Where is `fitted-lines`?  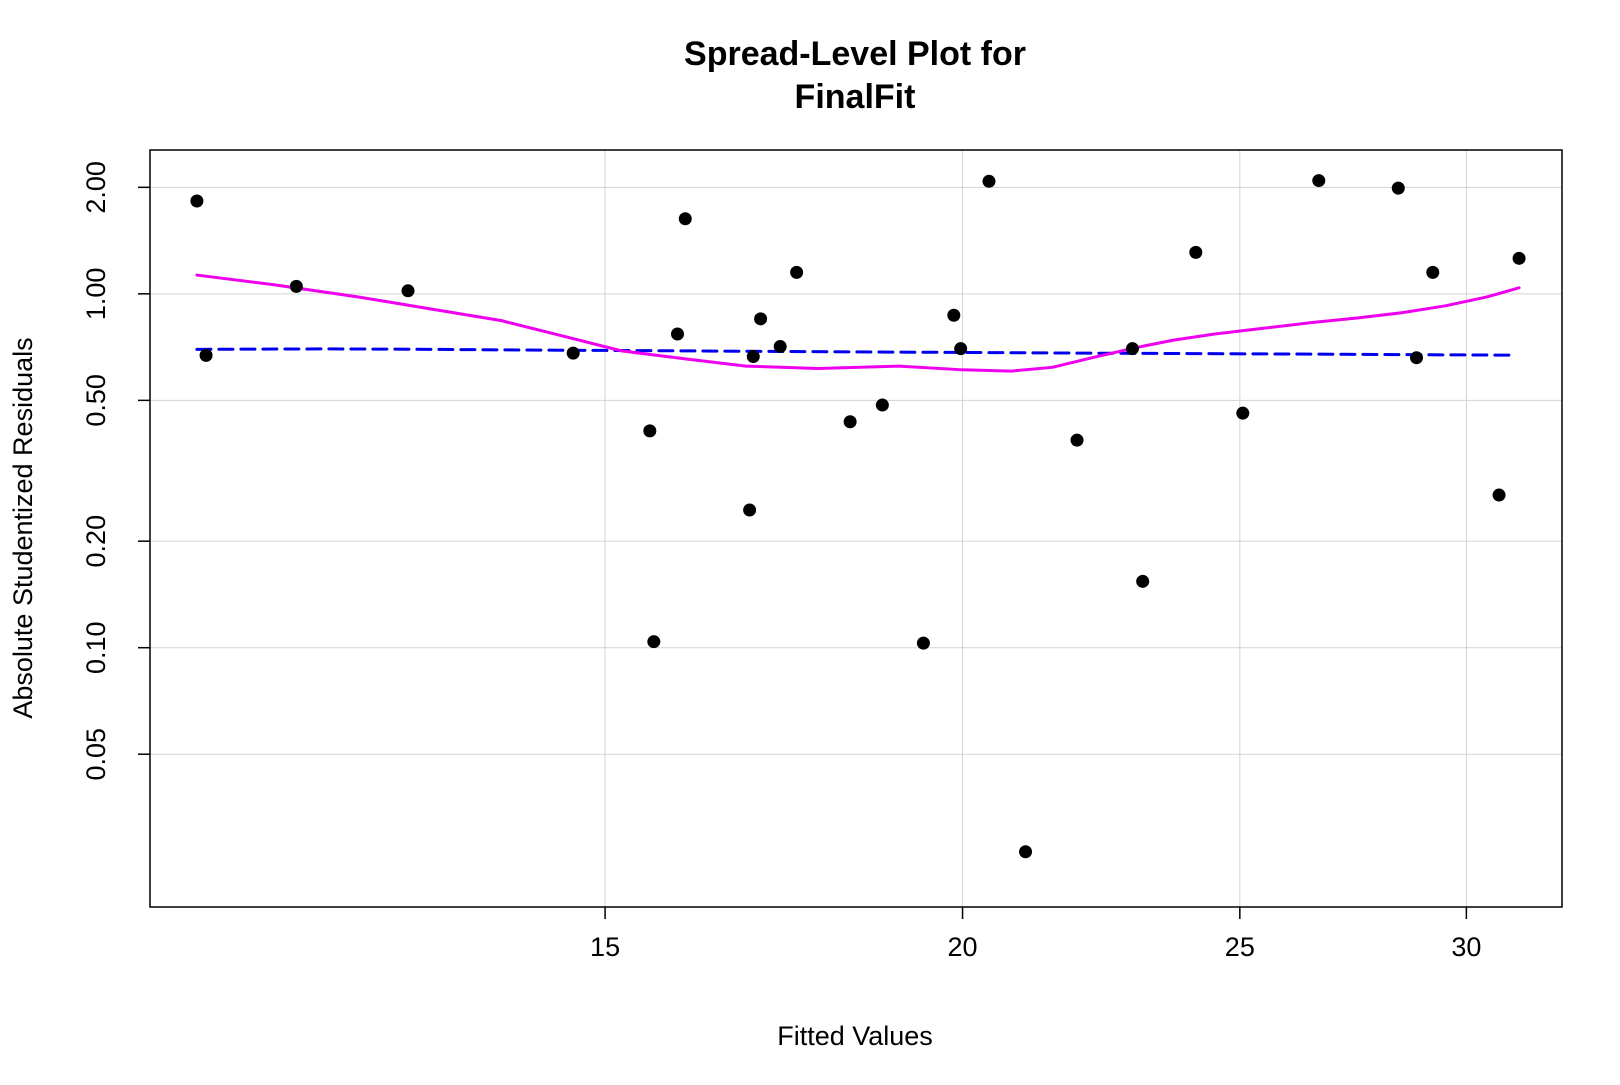
fitted-lines is located at coordinates (858, 323).